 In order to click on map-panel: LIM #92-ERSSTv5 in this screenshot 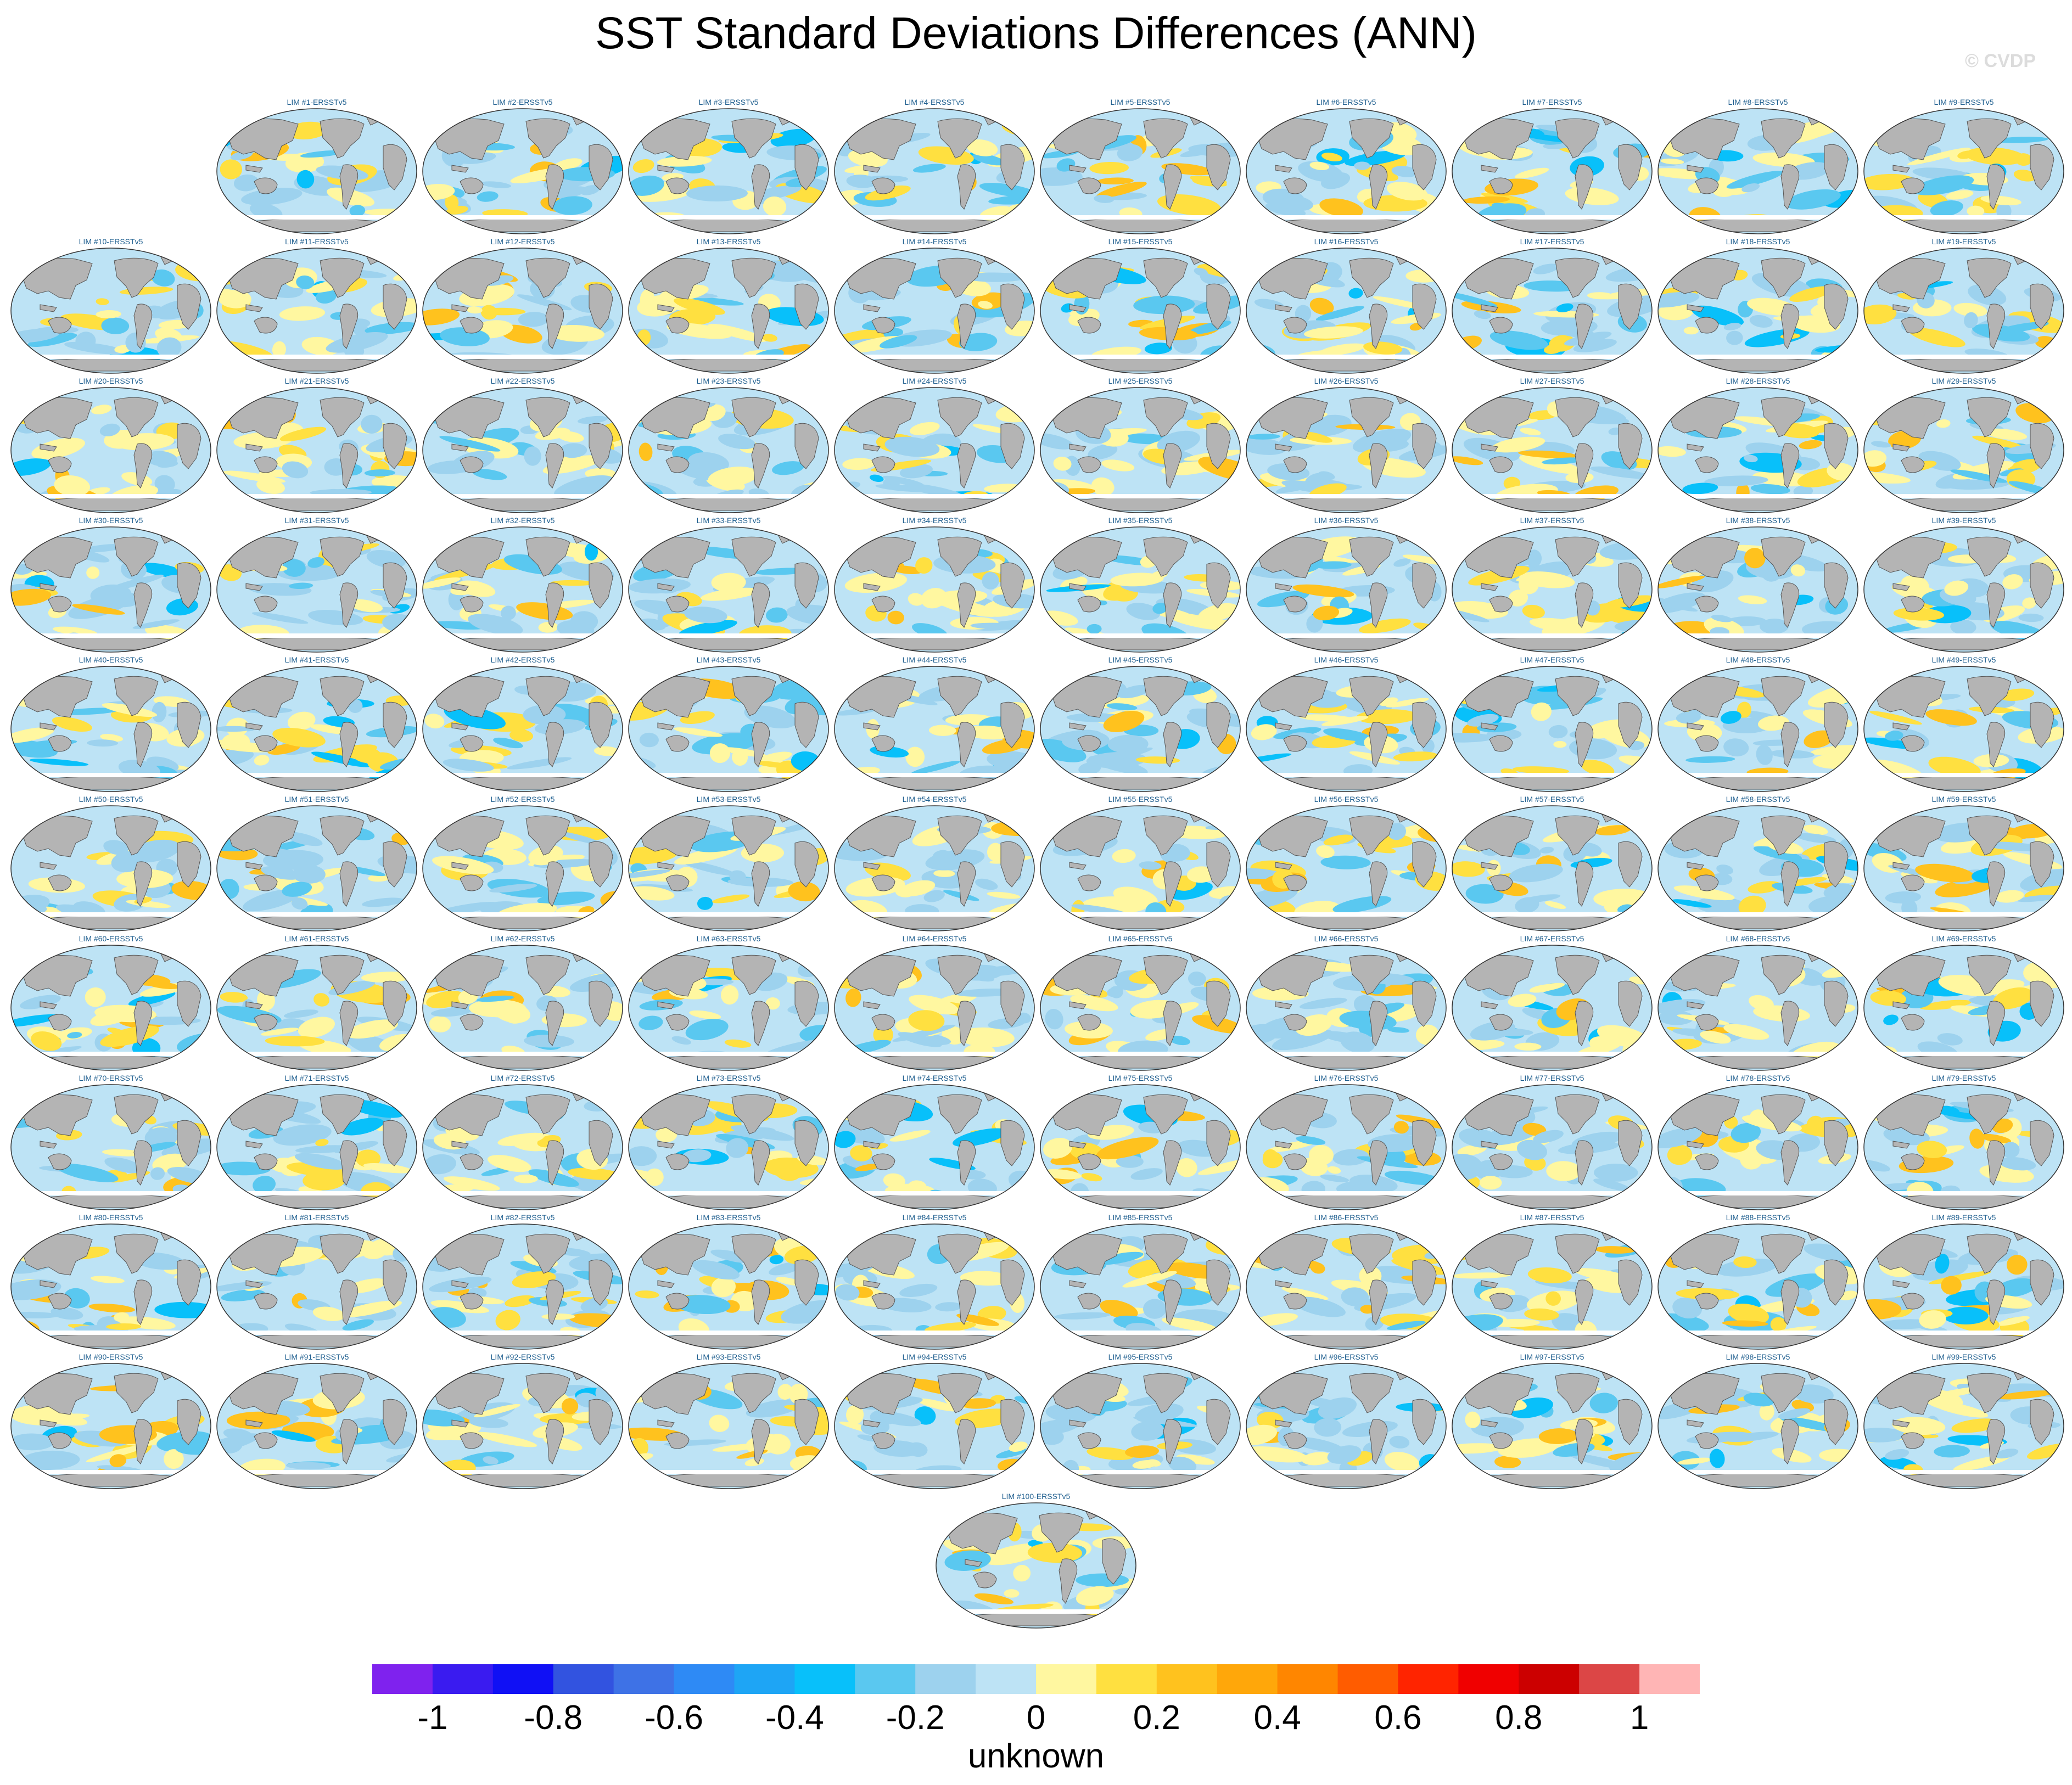, I will do `click(523, 1421)`.